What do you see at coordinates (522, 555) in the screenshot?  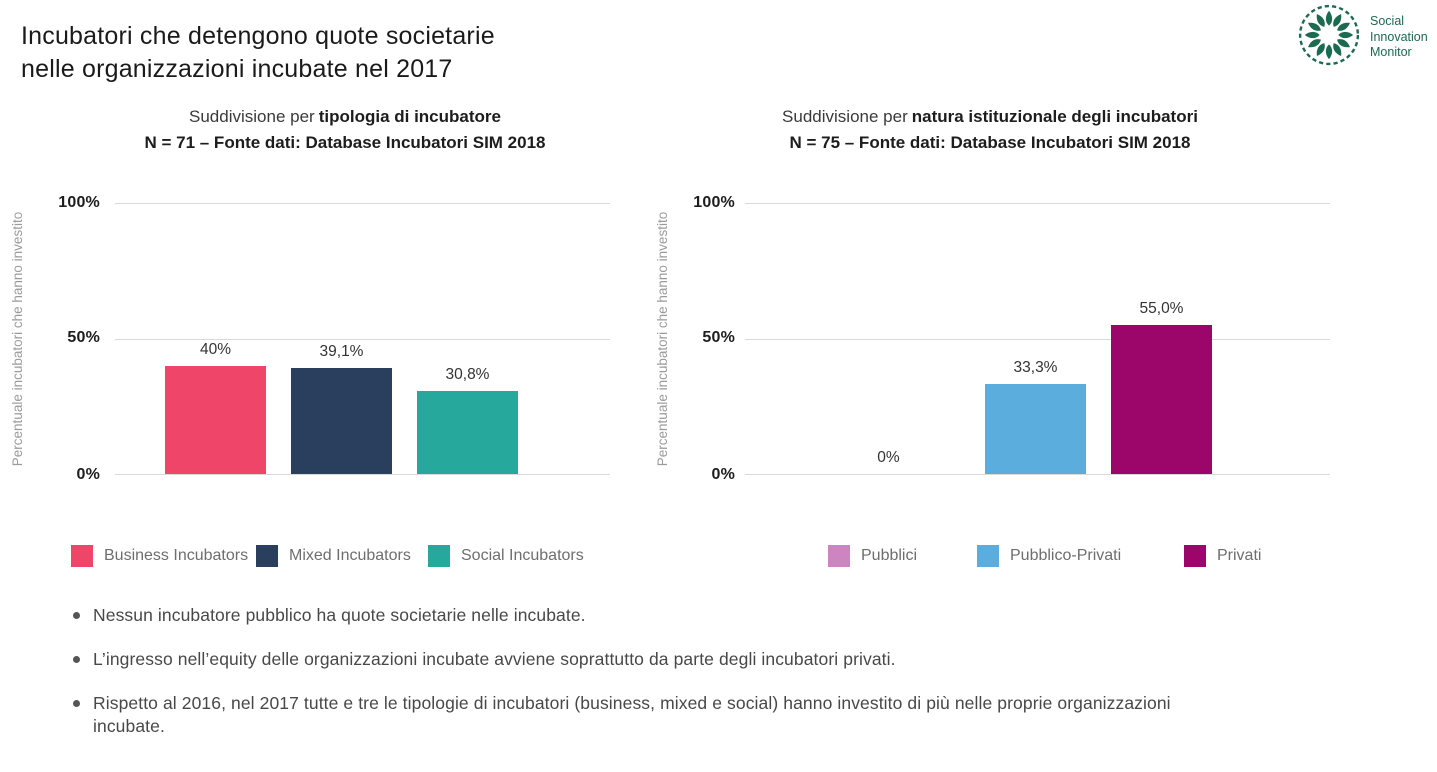 I see `legend-label: Social Incubators` at bounding box center [522, 555].